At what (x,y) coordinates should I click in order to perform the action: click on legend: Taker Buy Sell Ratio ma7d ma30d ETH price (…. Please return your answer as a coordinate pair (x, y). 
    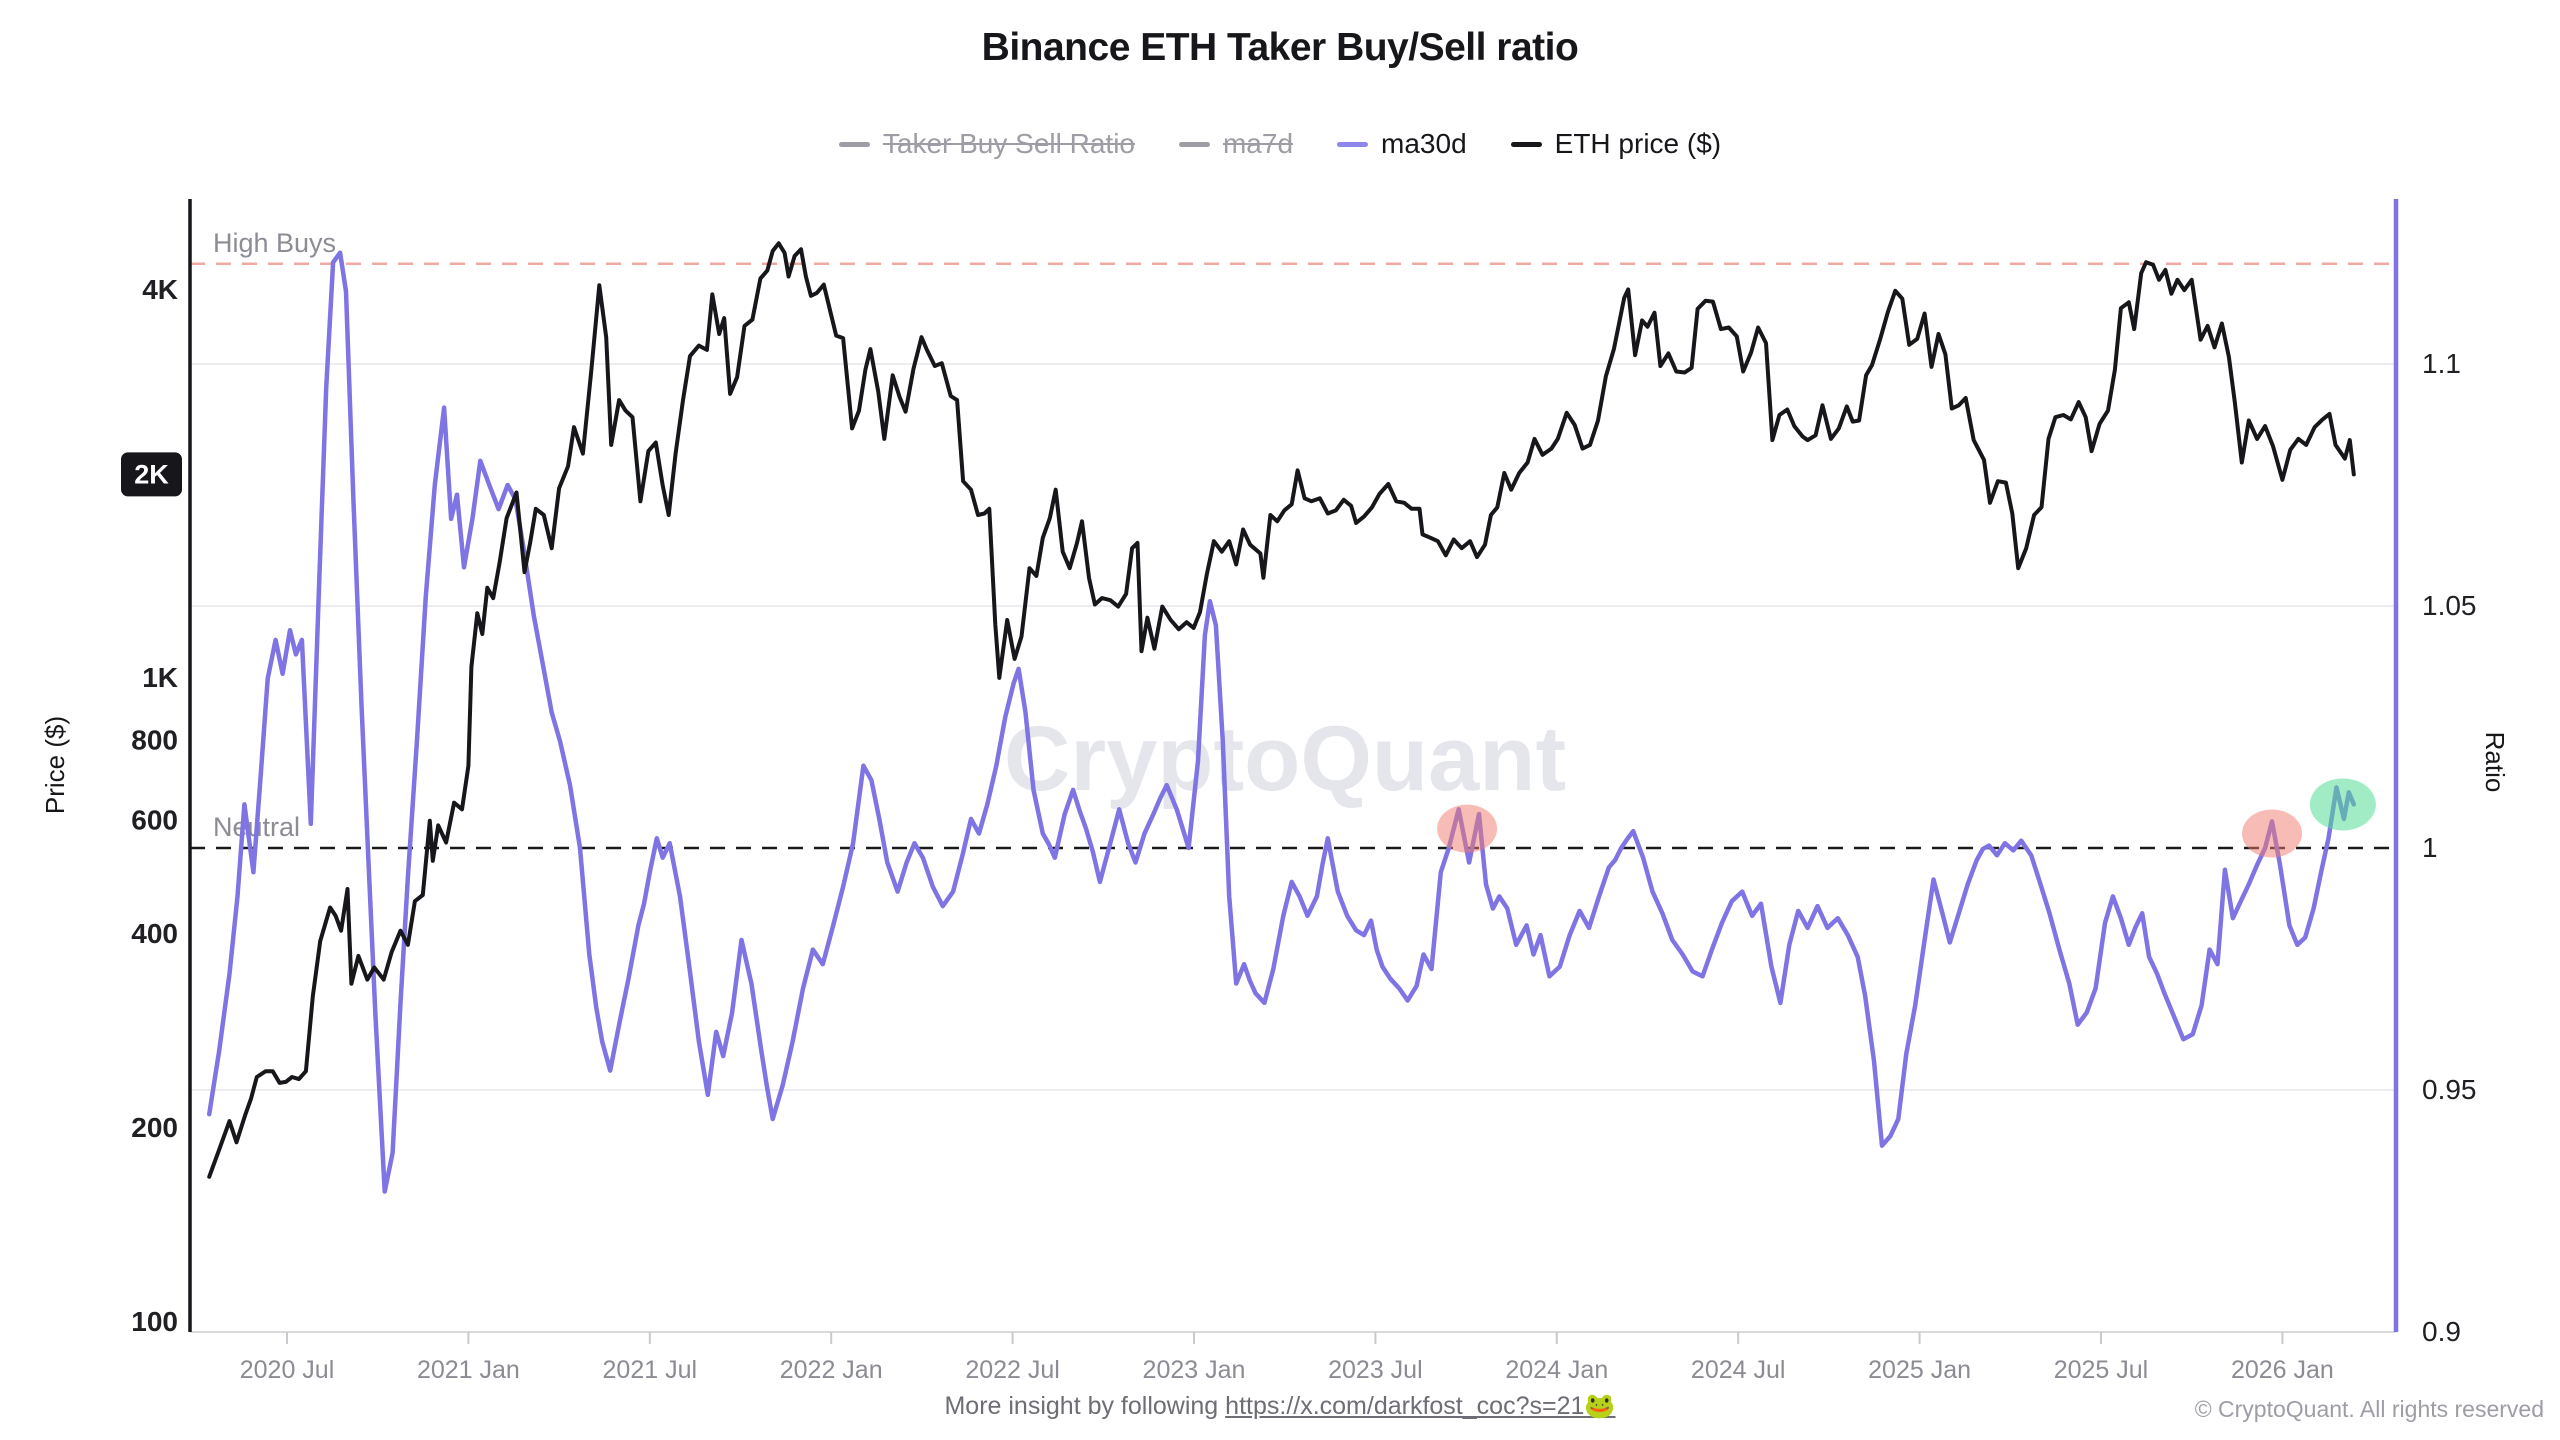
    Looking at the image, I should click on (1280, 144).